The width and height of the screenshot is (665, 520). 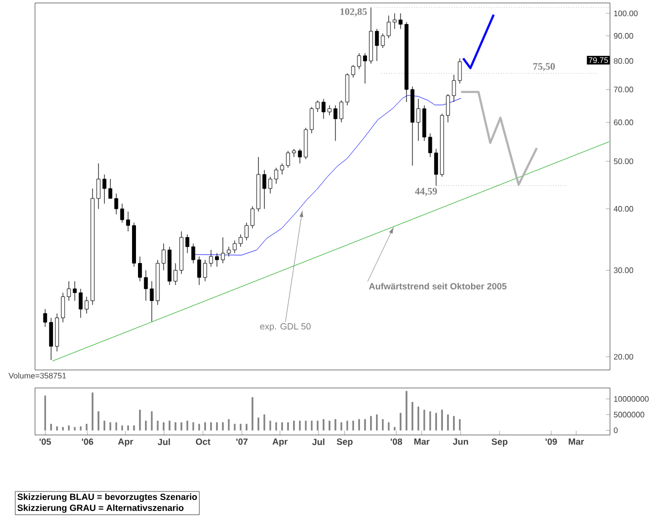 What do you see at coordinates (460, 441) in the screenshot?
I see `x-tick-label: Jun` at bounding box center [460, 441].